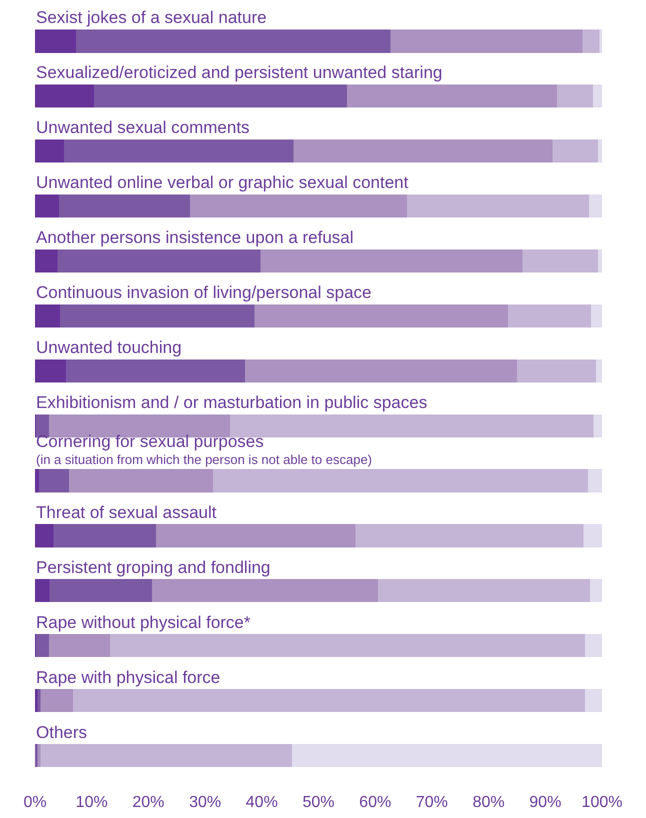  I want to click on x-tick-label: 0%, so click(35, 802).